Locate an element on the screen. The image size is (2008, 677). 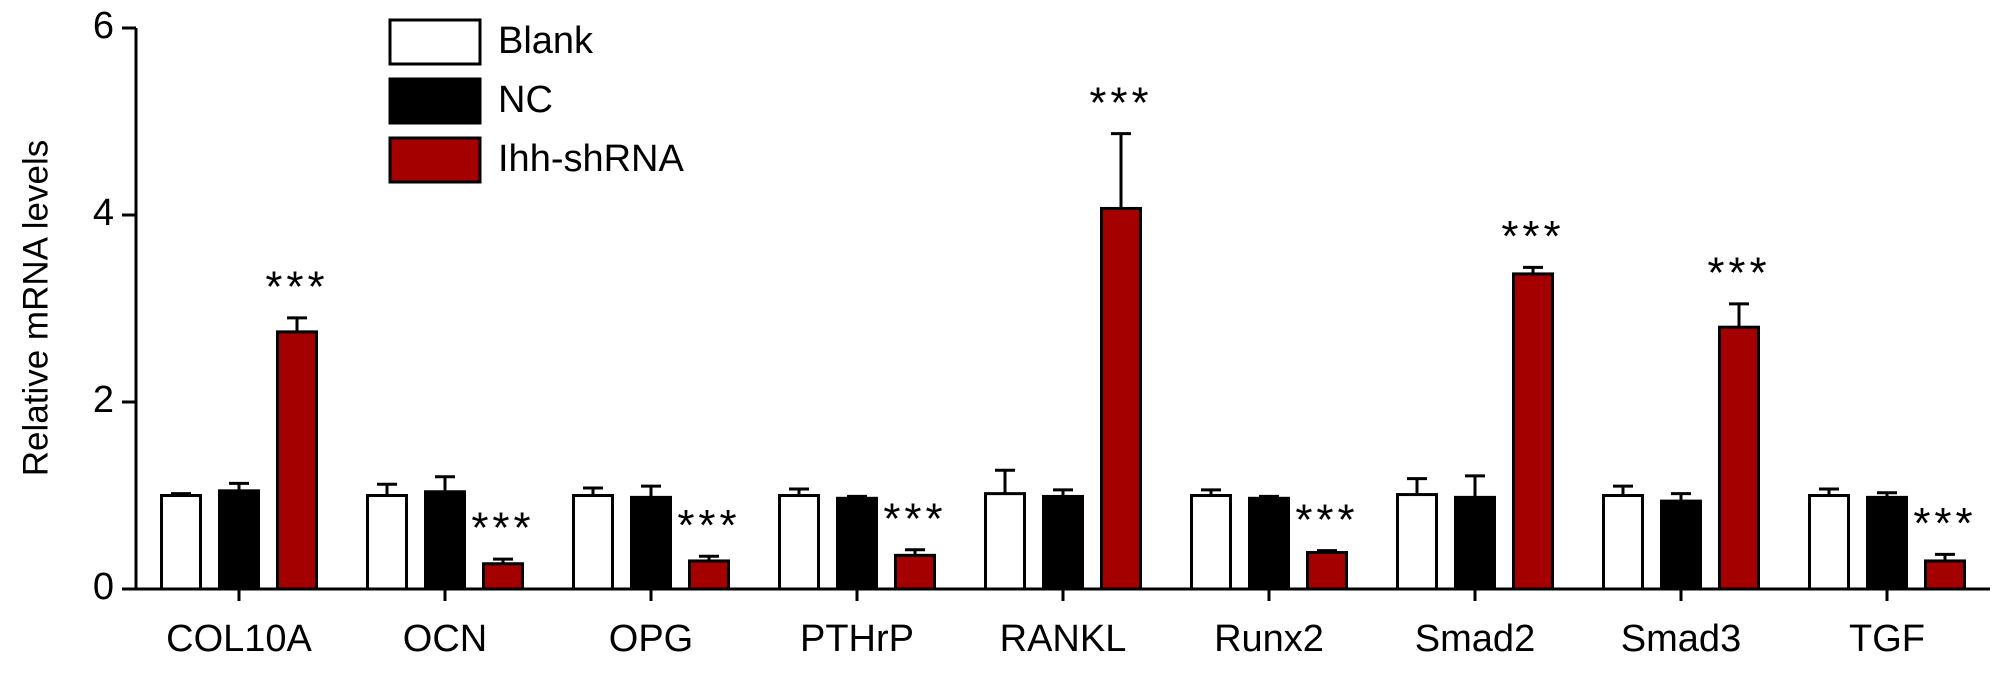
x-tick-label: Smad2 is located at coordinates (1475, 639).